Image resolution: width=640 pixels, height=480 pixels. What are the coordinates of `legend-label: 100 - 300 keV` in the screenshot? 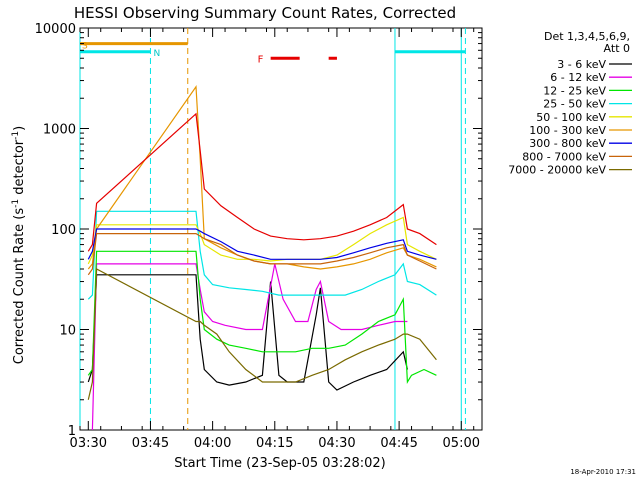 It's located at (567, 130).